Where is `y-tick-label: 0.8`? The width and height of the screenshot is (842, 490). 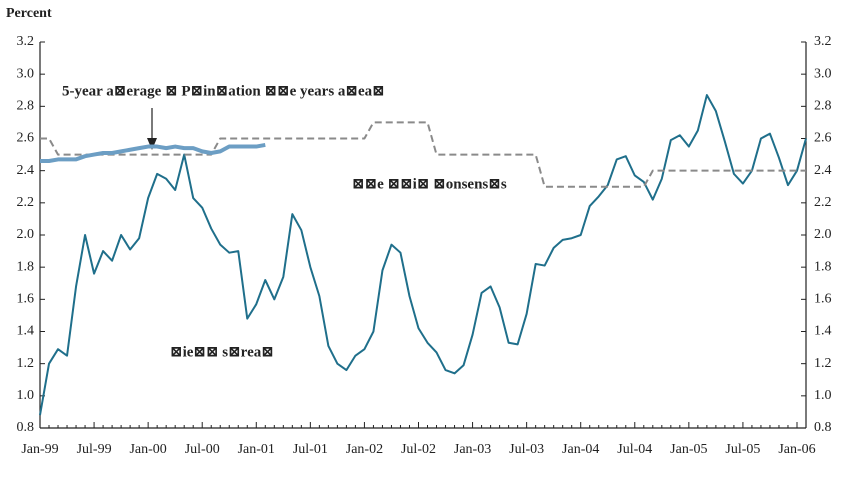 y-tick-label: 0.8 is located at coordinates (26, 427).